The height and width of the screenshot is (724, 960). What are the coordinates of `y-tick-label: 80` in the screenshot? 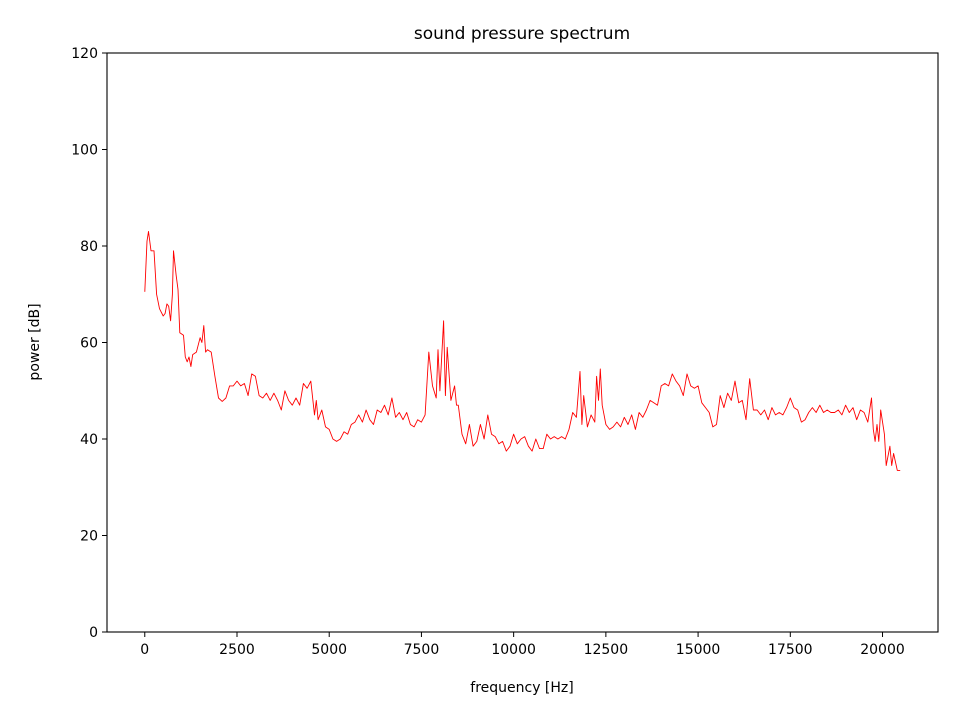 It's located at (89, 247).